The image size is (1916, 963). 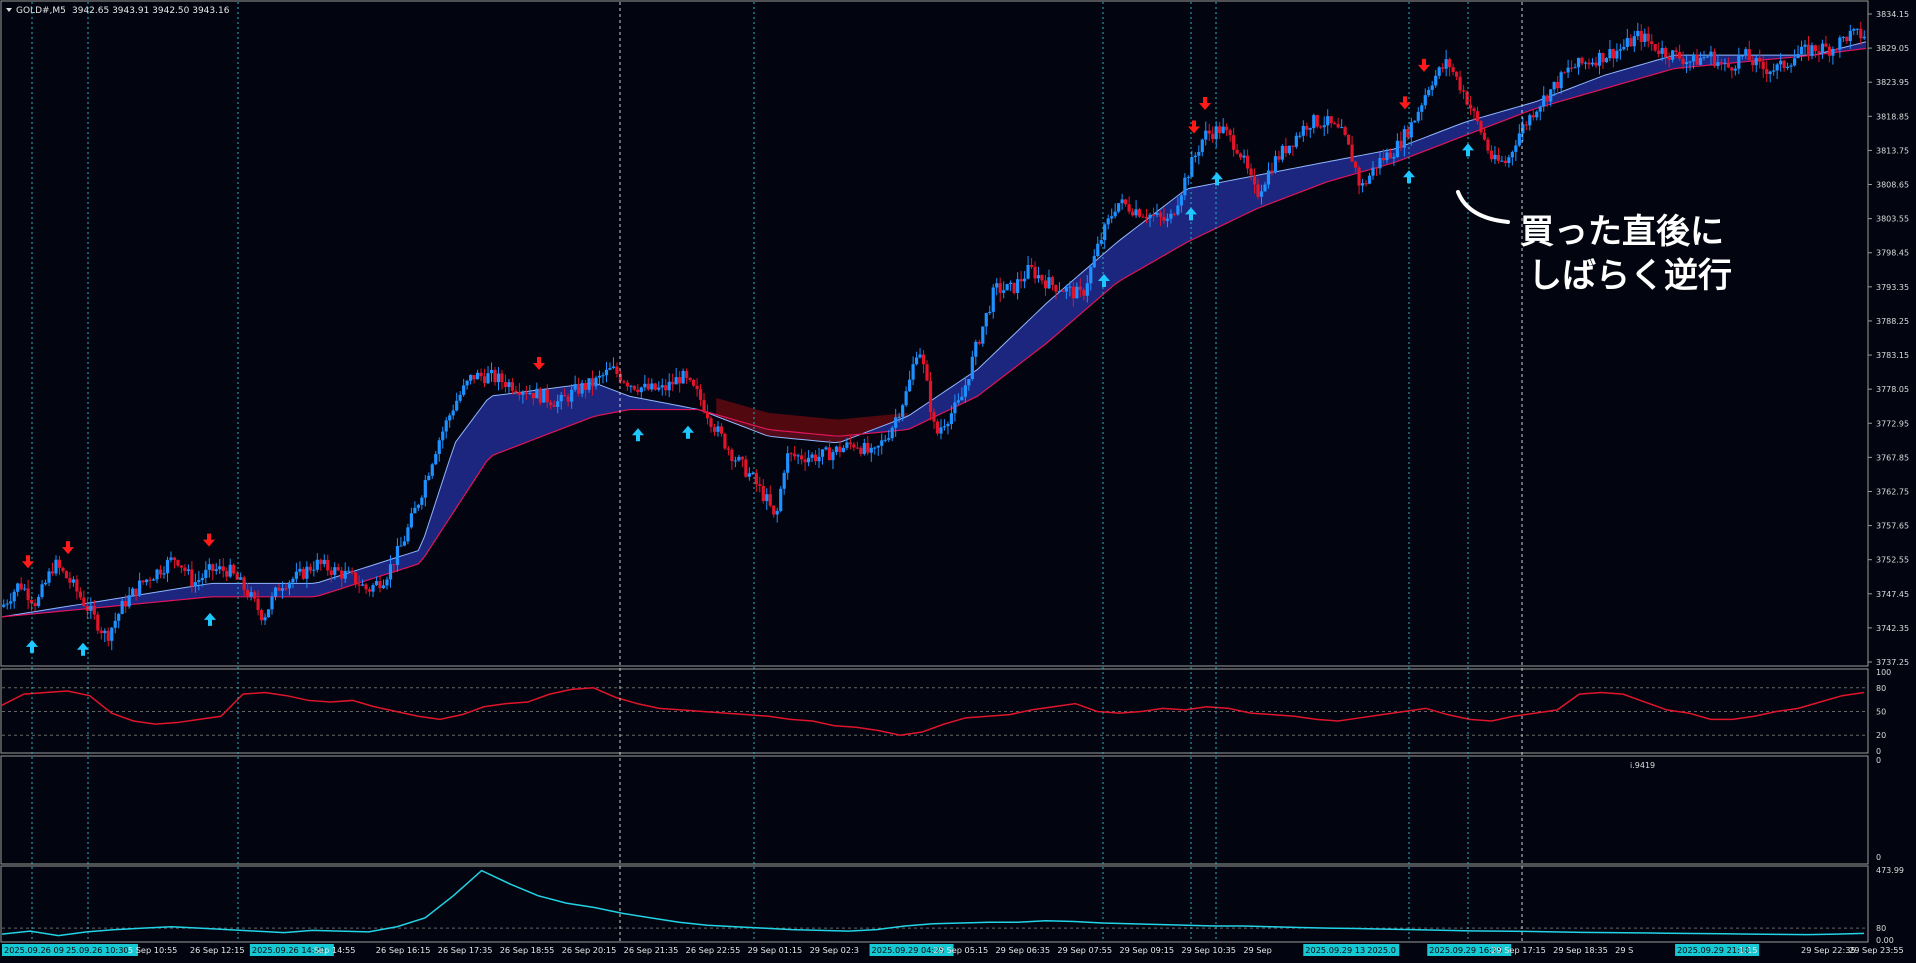 I want to click on oscillator-1-plot: 100 80 50 20 0, so click(x=946, y=712).